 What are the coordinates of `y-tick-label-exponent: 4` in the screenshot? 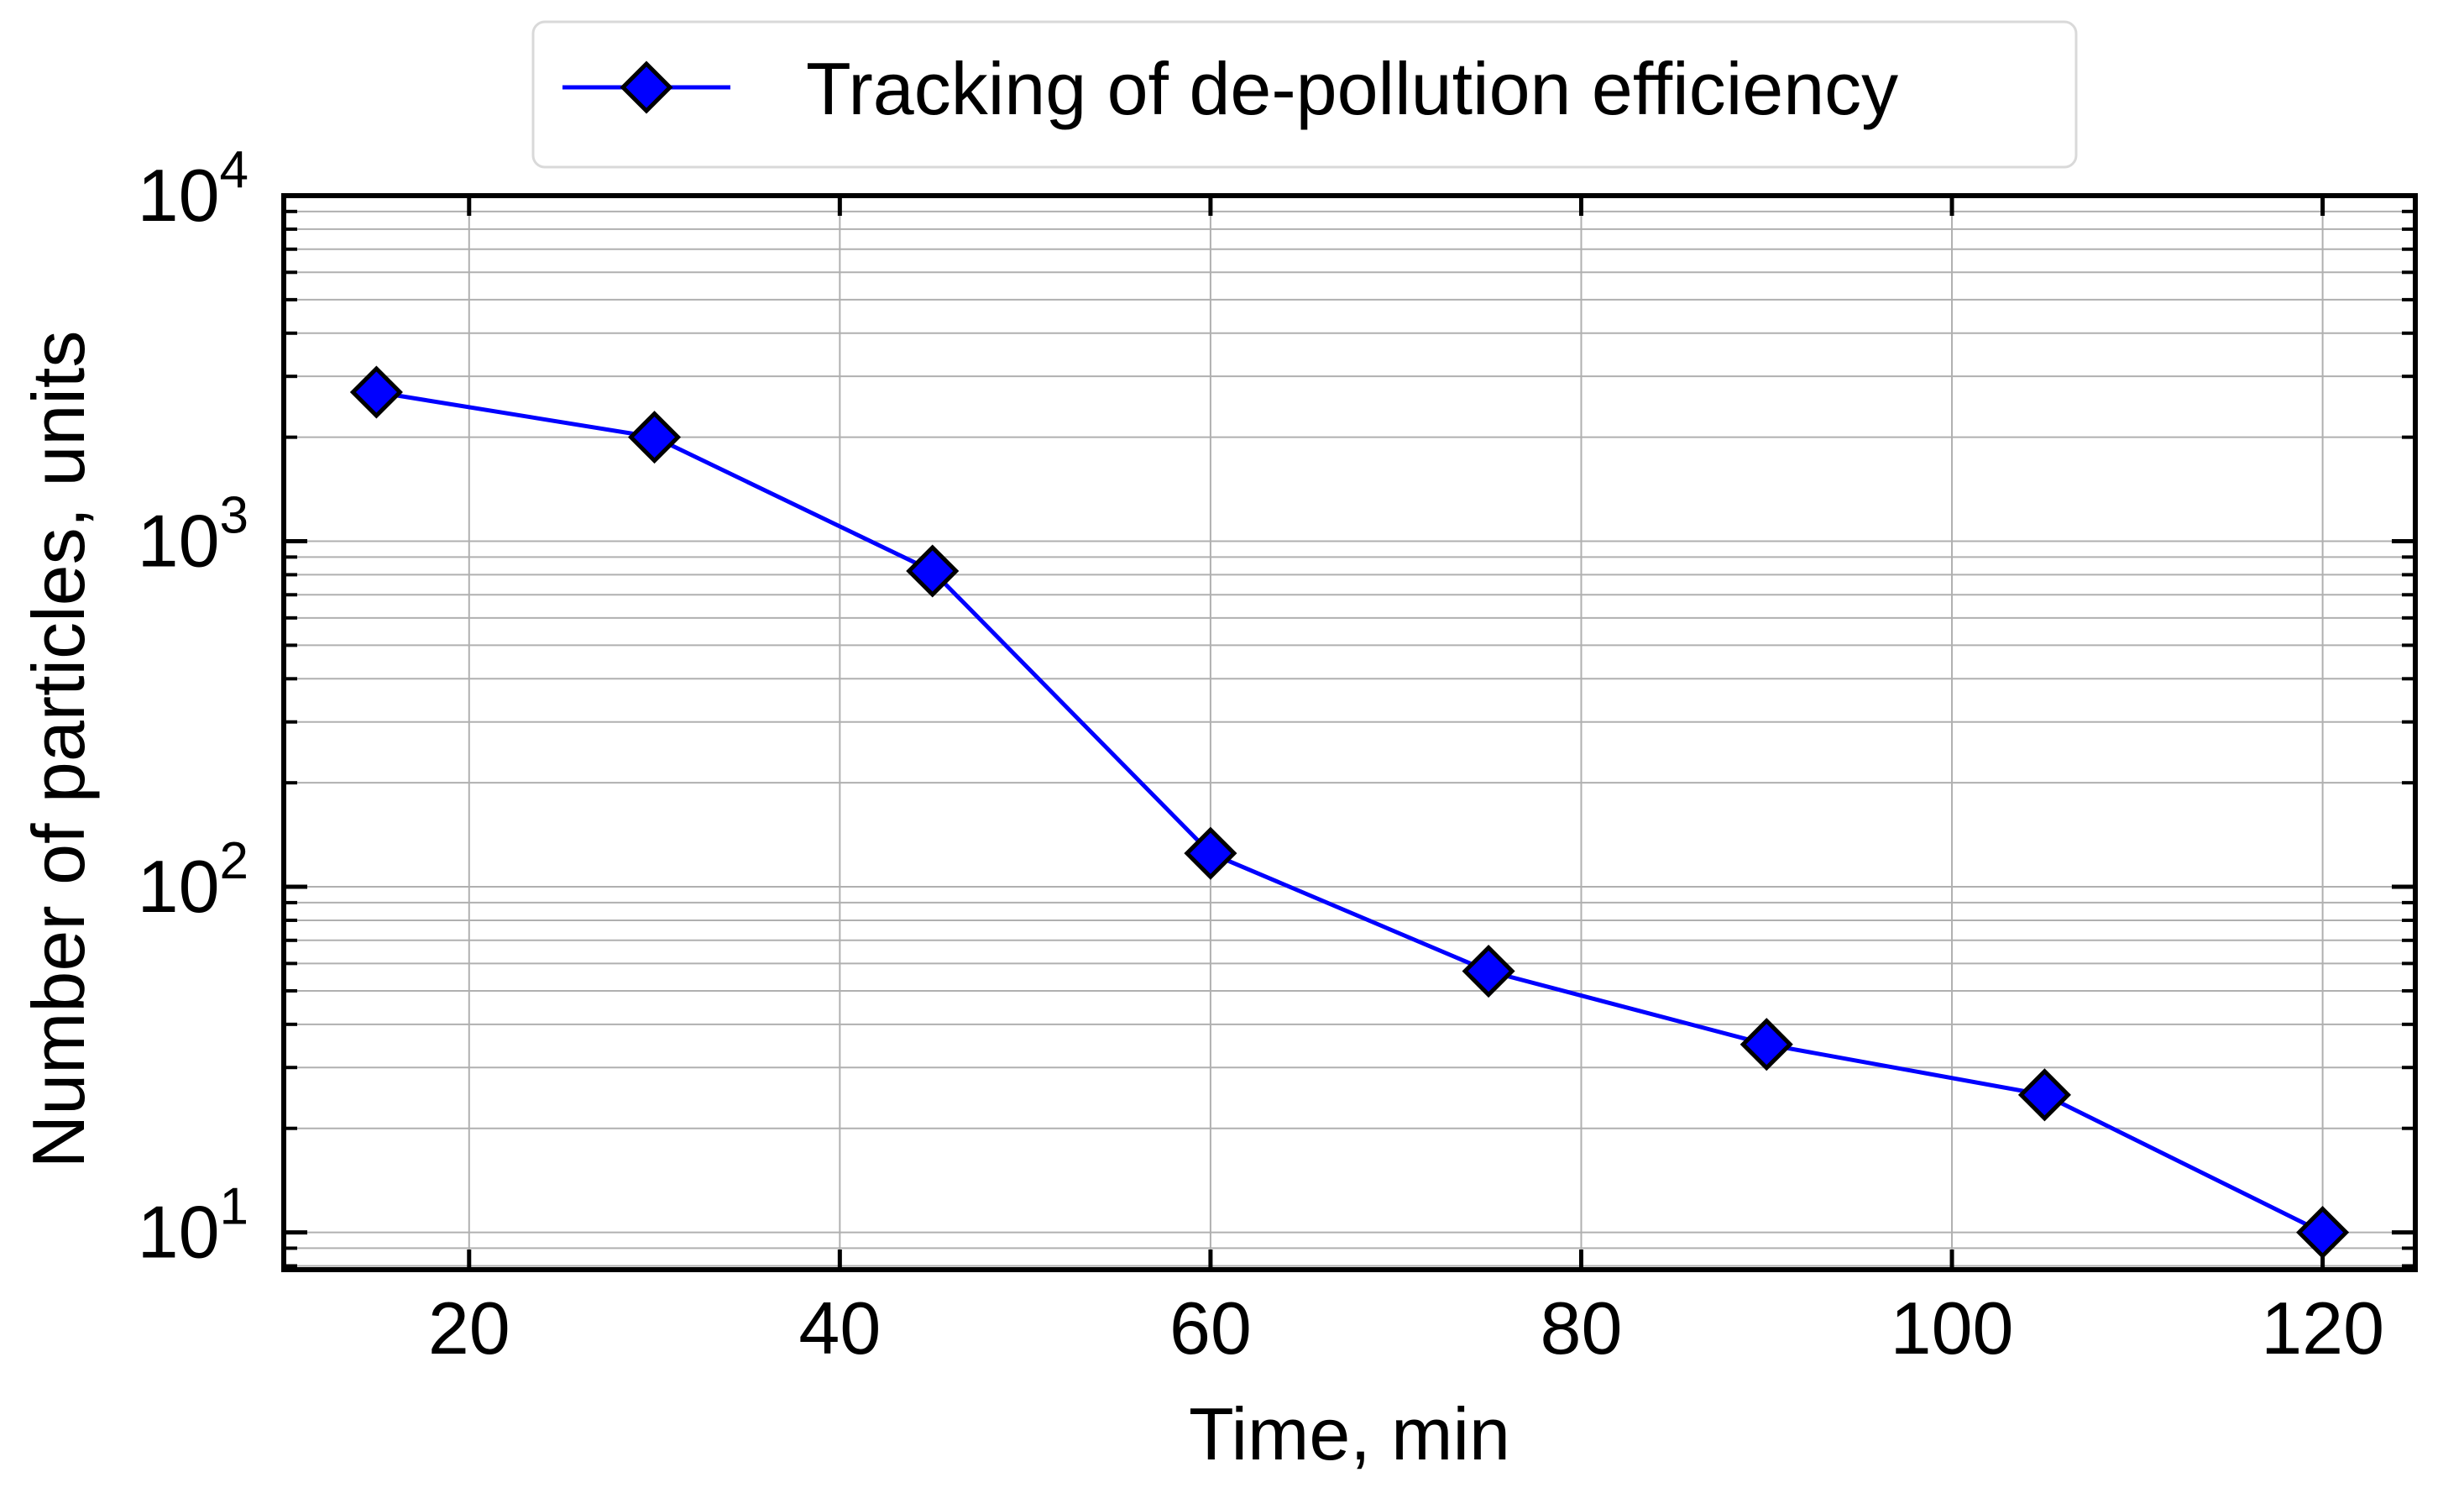 It's located at (234, 170).